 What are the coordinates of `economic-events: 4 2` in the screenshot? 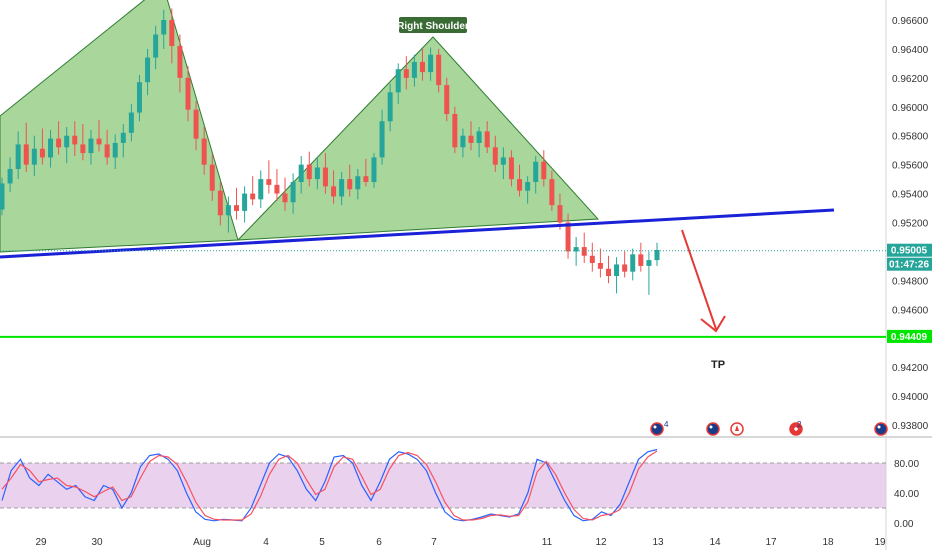 It's located at (769, 428).